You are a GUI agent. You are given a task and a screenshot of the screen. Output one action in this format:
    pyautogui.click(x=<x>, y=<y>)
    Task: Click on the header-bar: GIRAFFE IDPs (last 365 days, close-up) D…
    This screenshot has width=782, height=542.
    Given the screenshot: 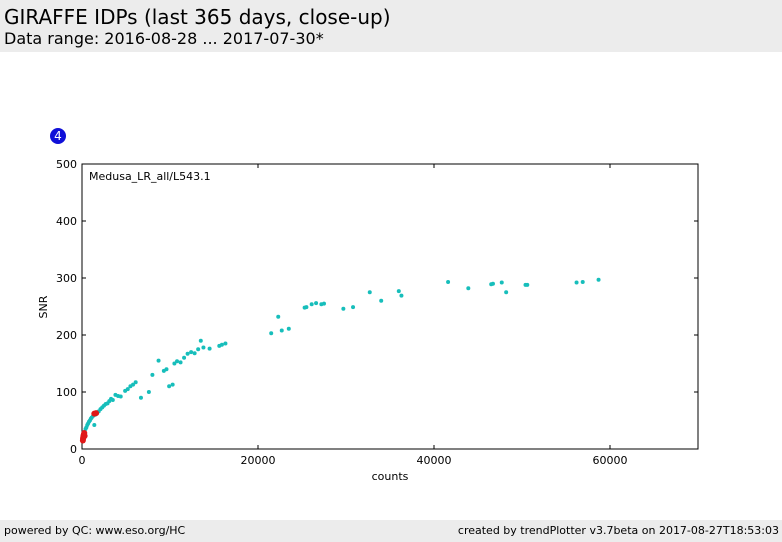 What is the action you would take?
    pyautogui.click(x=391, y=26)
    